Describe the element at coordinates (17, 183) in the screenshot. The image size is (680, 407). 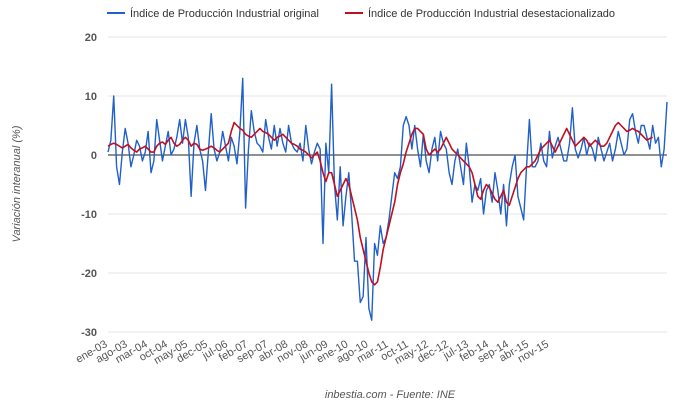
I see `y-axis-title: Variación interanual (%)` at that location.